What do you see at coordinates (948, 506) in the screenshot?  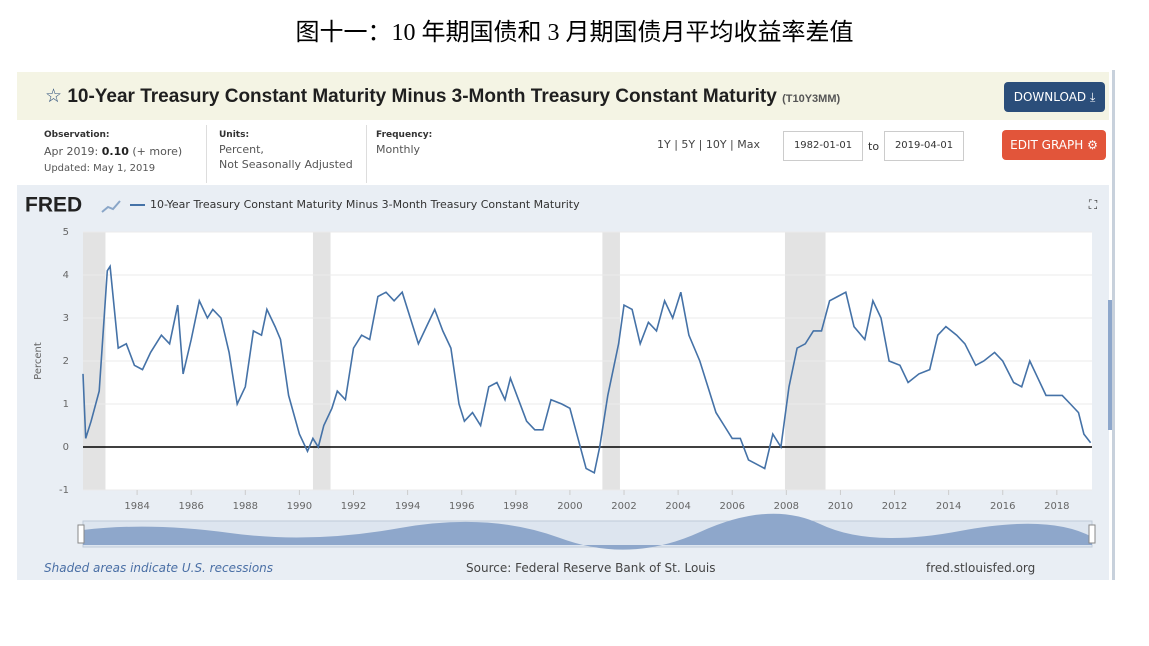 I see `x-tick-label: 2014` at bounding box center [948, 506].